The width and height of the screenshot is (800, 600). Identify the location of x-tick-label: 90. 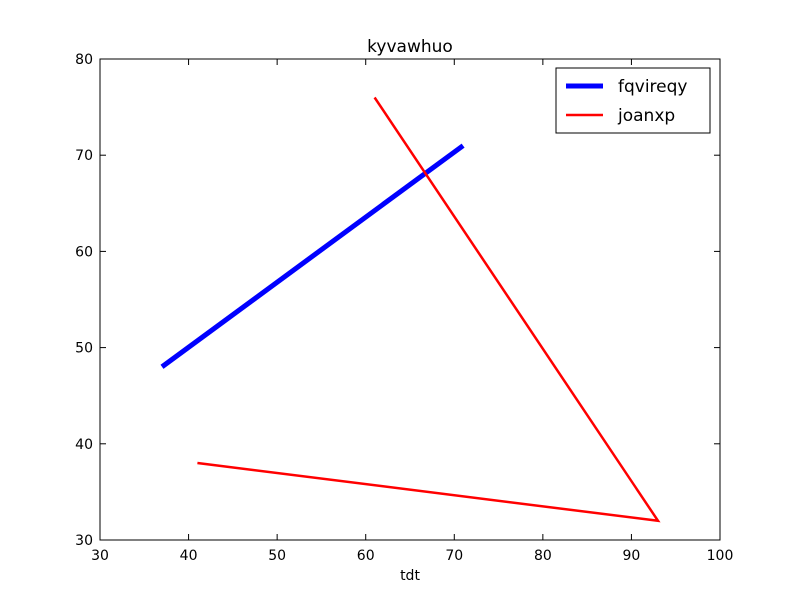
(632, 556).